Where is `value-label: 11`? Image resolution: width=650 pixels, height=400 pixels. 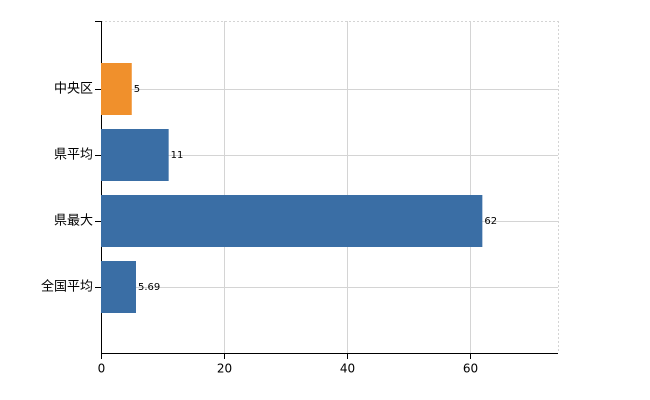
value-label: 11 is located at coordinates (177, 155).